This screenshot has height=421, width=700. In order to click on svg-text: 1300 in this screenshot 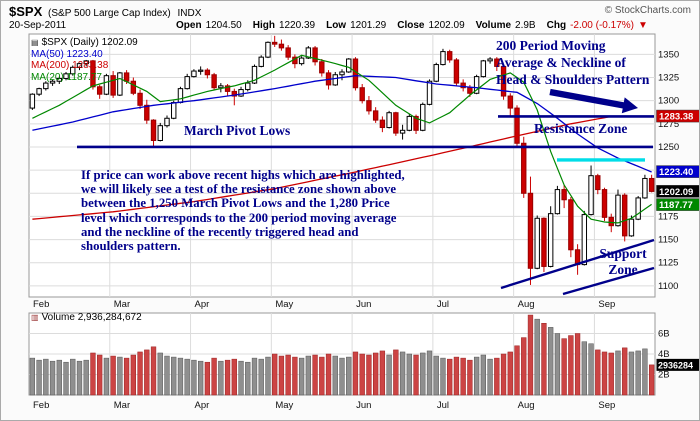, I will do `click(668, 101)`.